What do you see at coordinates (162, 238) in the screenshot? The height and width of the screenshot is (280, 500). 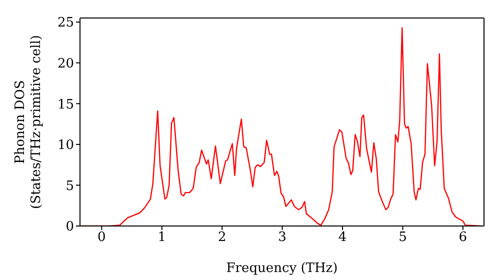 I see `x-tick-label: 1` at bounding box center [162, 238].